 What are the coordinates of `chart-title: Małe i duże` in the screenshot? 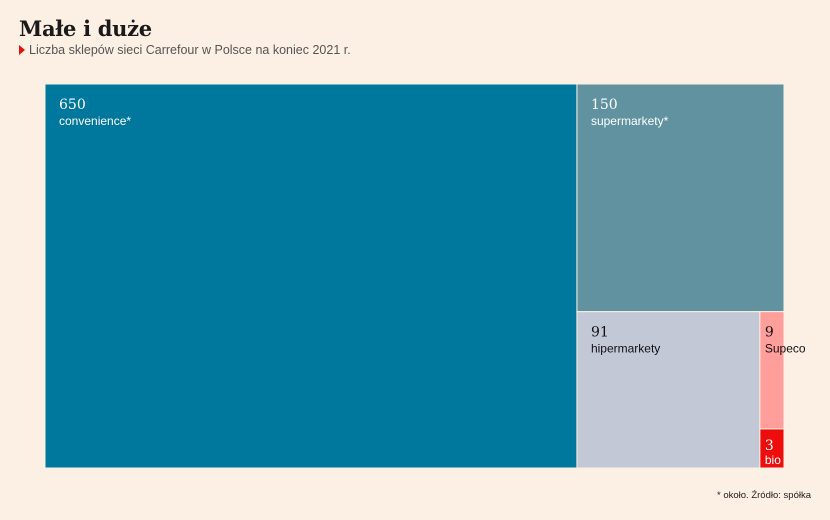 It's located at (85, 28).